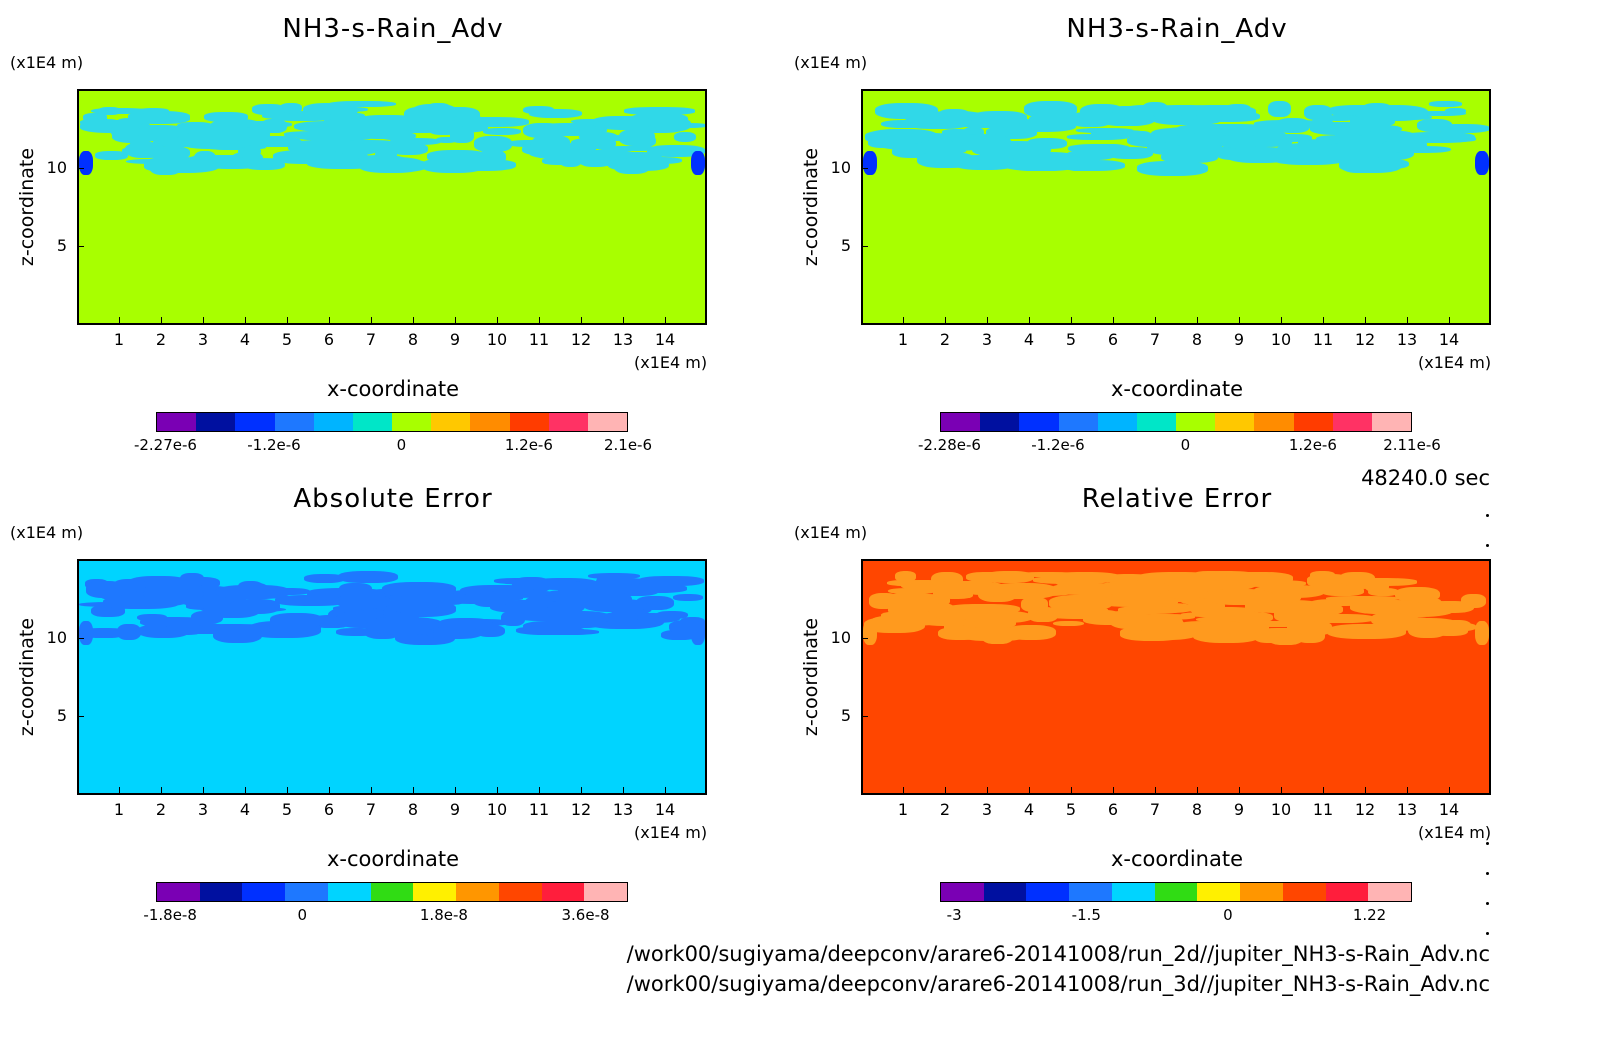 This screenshot has width=1604, height=1054. What do you see at coordinates (119, 809) in the screenshot?
I see `x-tick-label: 1` at bounding box center [119, 809].